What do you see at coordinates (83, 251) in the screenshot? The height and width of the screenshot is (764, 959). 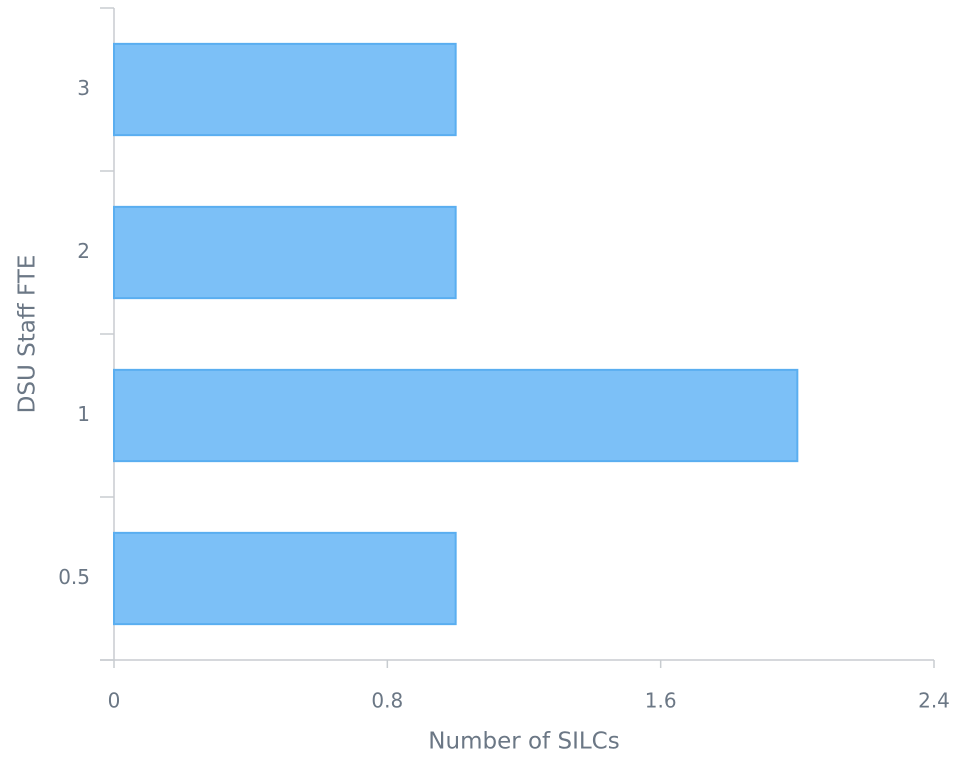 I see `y-tick-label: 2` at bounding box center [83, 251].